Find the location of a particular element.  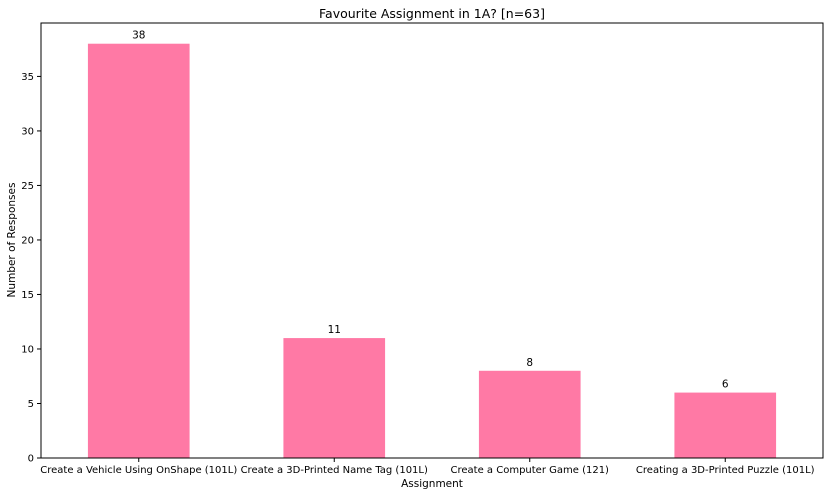

x-tick-label: Create a Computer Game (121) is located at coordinates (530, 470).